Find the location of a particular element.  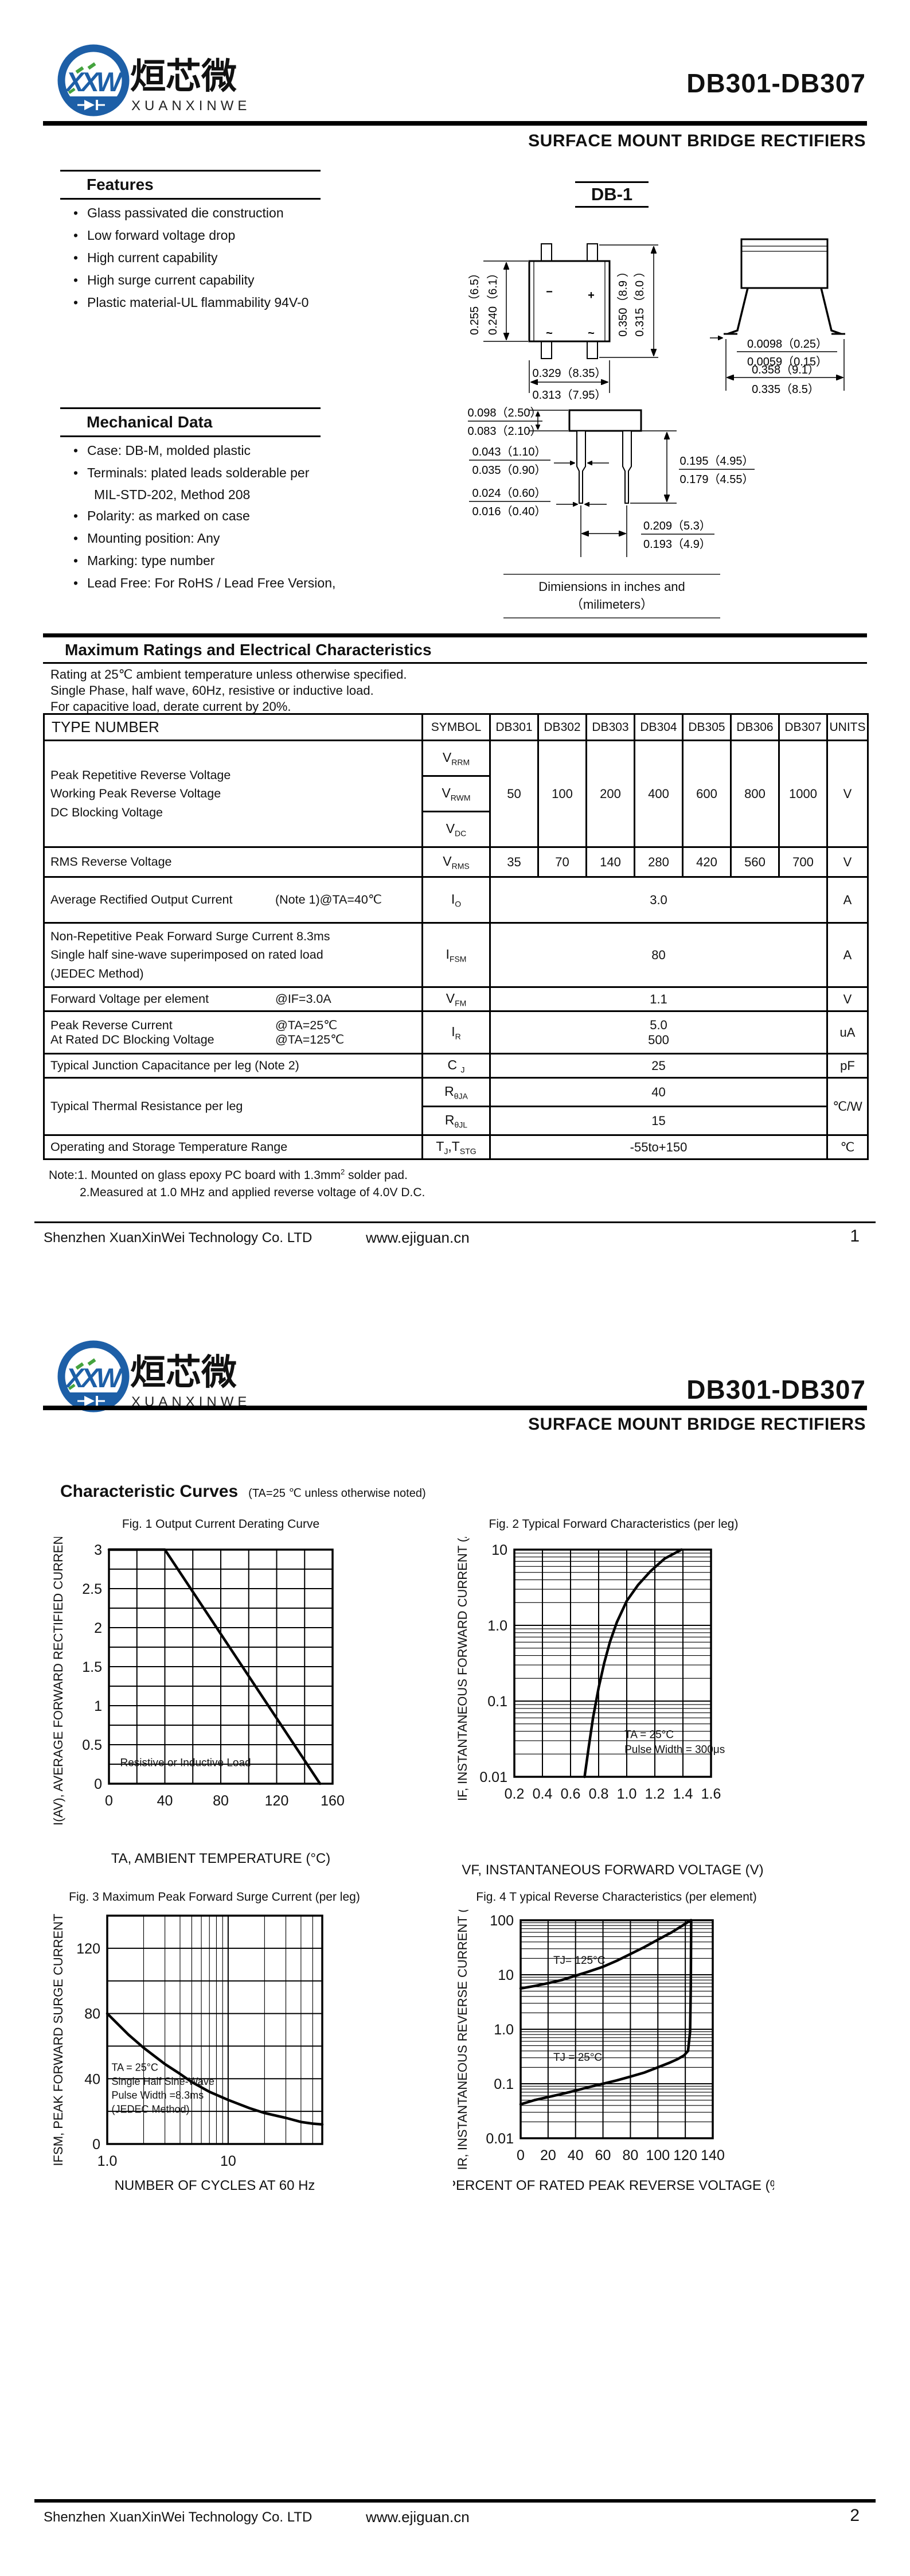

company-logo: XXW 烜芯微 XUANXINWEI is located at coordinates (153, 80).